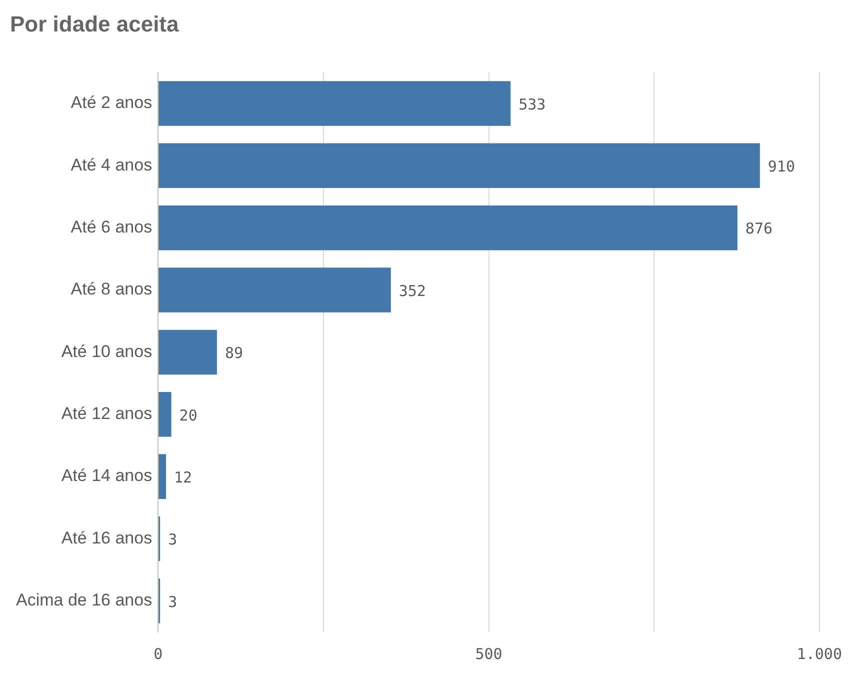  What do you see at coordinates (95, 23) in the screenshot?
I see `chart-title: Por idade aceita` at bounding box center [95, 23].